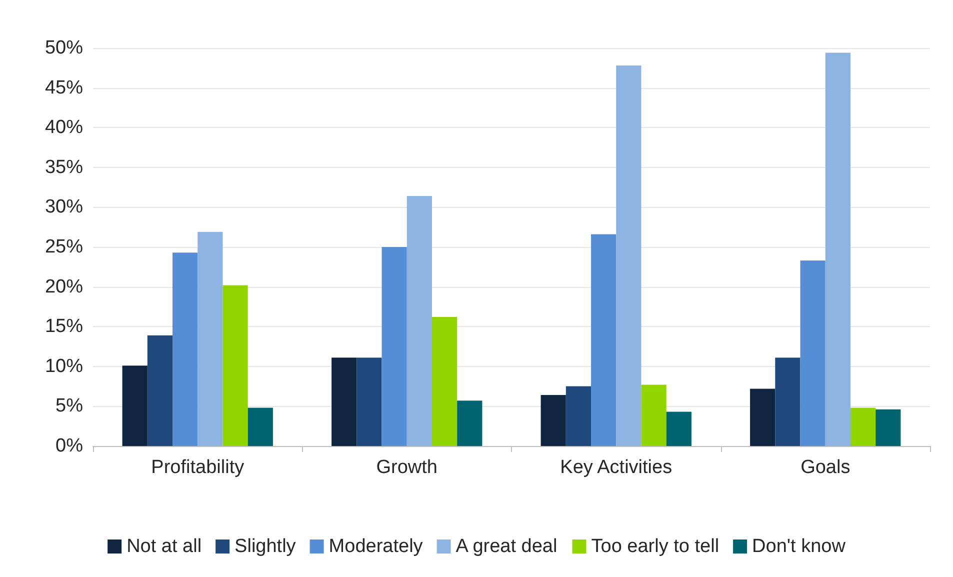 The height and width of the screenshot is (577, 953). I want to click on y-tick-label: 10%, so click(64, 366).